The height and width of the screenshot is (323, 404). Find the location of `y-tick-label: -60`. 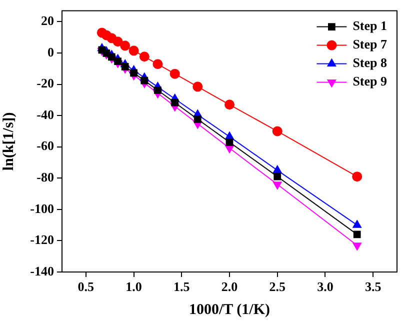

y-tick-label: -60 is located at coordinates (45, 146).